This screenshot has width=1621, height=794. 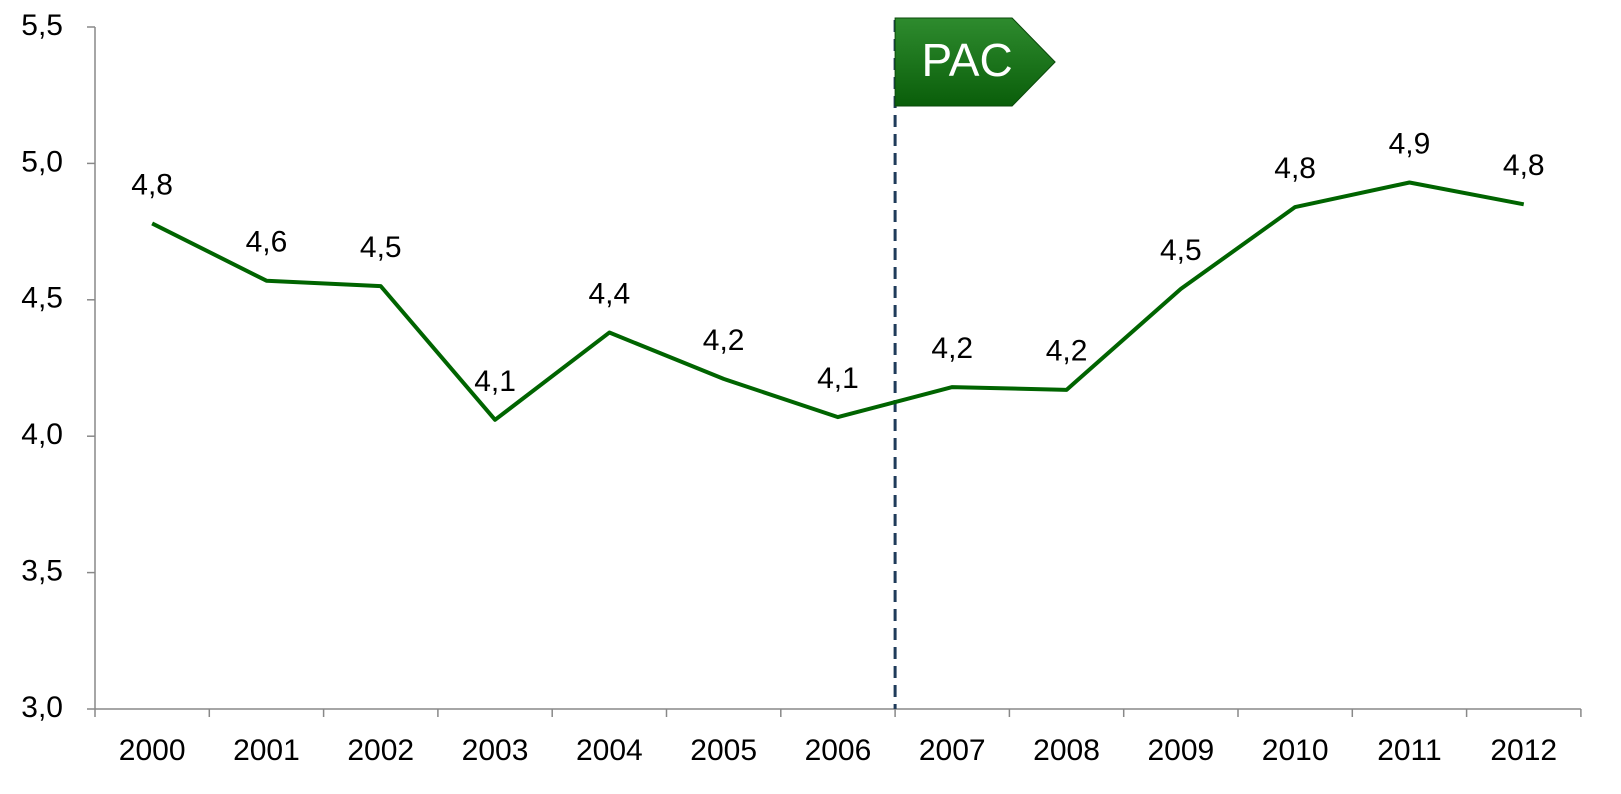 What do you see at coordinates (266, 750) in the screenshot?
I see `x-tick-label: 2001` at bounding box center [266, 750].